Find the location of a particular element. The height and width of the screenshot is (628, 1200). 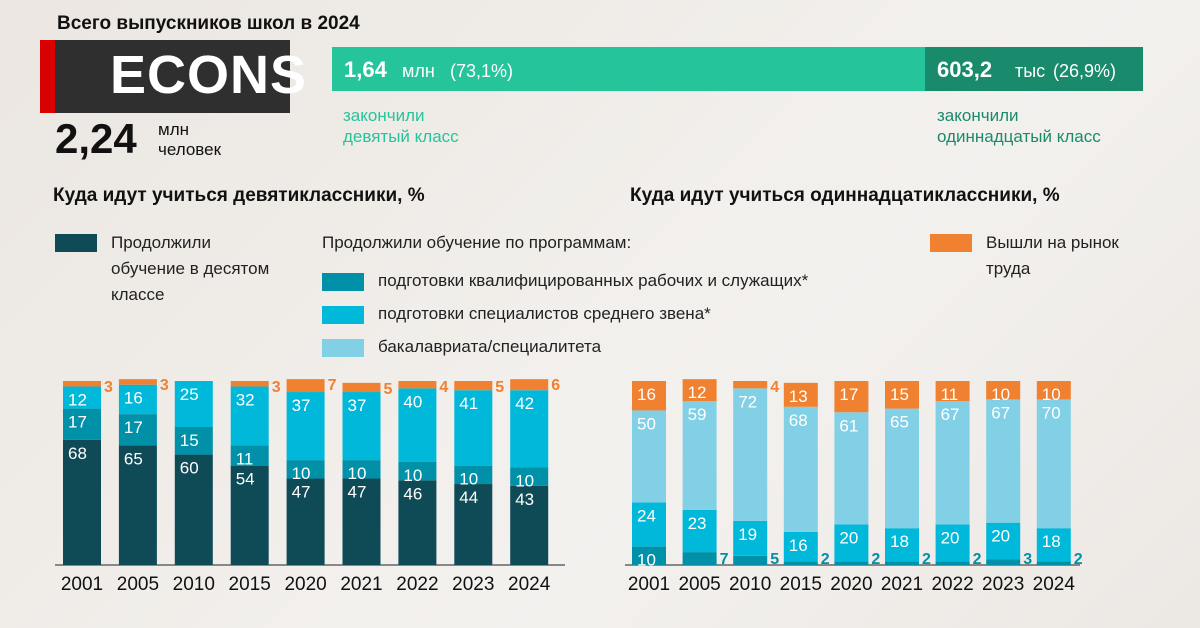

bar-bach-2020 is located at coordinates (851, 468).